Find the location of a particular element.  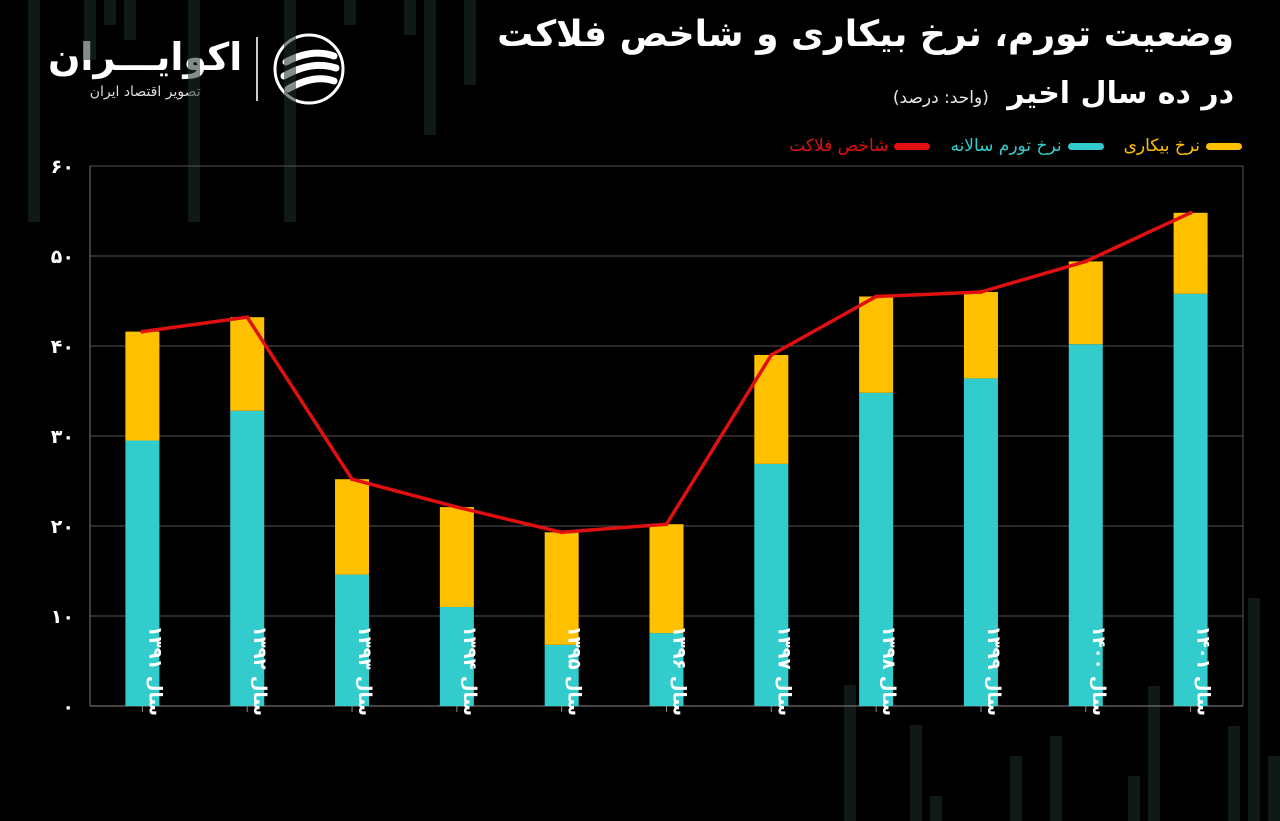

y-tick-label: ۲۰ is located at coordinates (62, 527).